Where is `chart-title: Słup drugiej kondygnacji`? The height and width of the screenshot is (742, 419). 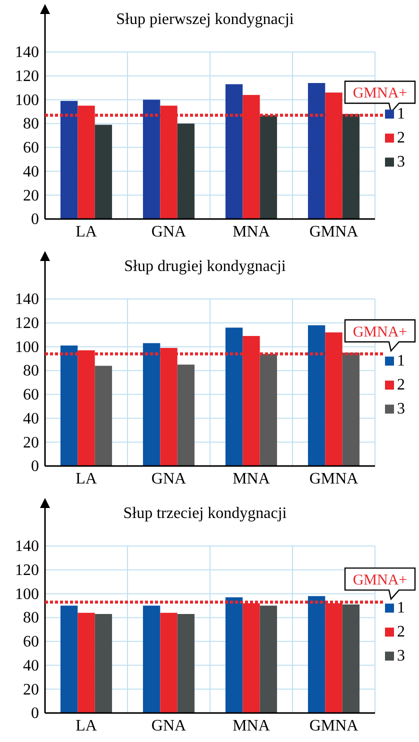 chart-title: Słup drugiej kondygnacji is located at coordinates (205, 266).